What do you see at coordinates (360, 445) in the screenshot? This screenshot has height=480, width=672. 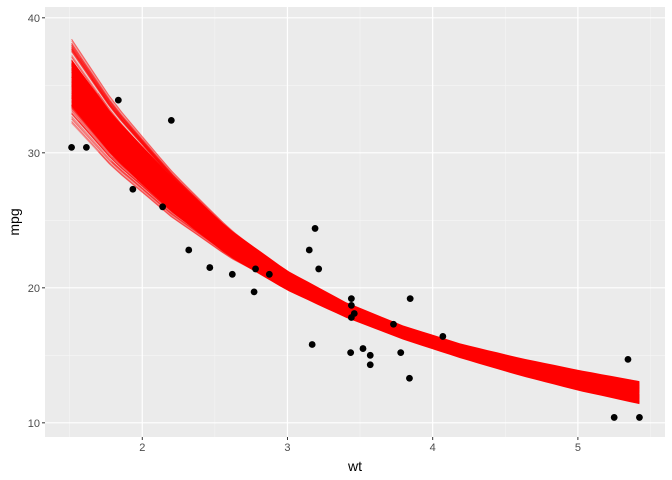 I see `x-axis: 2 3 4 5` at bounding box center [360, 445].